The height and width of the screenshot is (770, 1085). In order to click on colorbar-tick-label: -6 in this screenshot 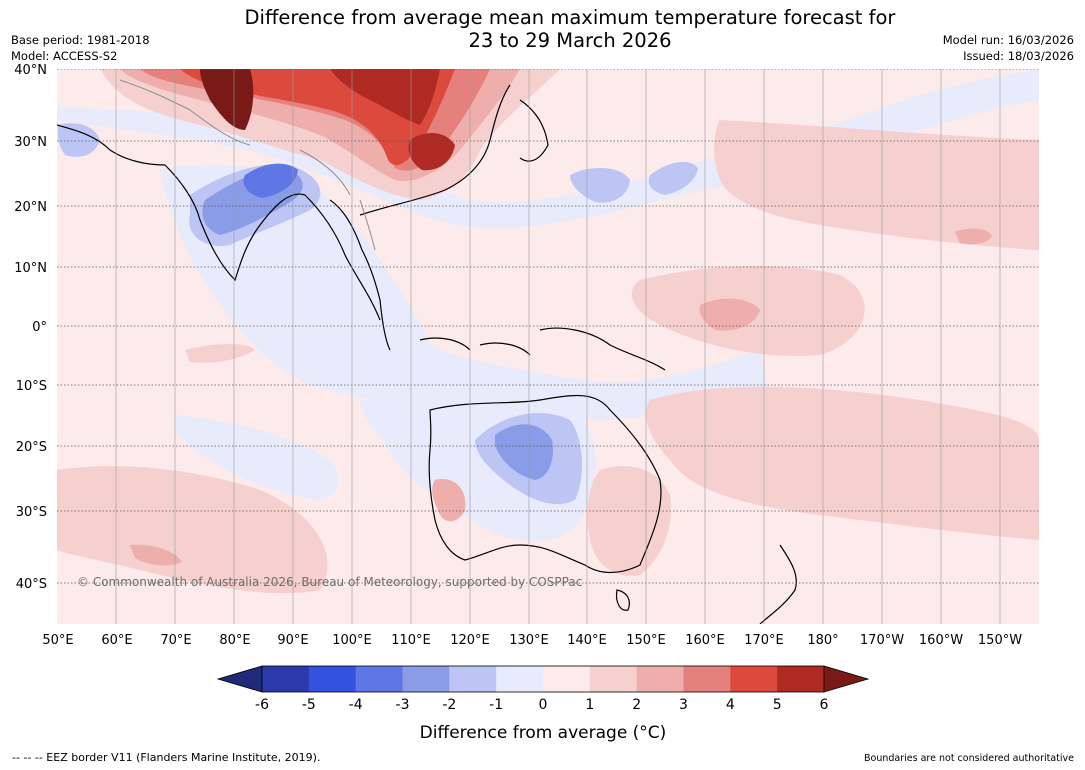, I will do `click(262, 705)`.